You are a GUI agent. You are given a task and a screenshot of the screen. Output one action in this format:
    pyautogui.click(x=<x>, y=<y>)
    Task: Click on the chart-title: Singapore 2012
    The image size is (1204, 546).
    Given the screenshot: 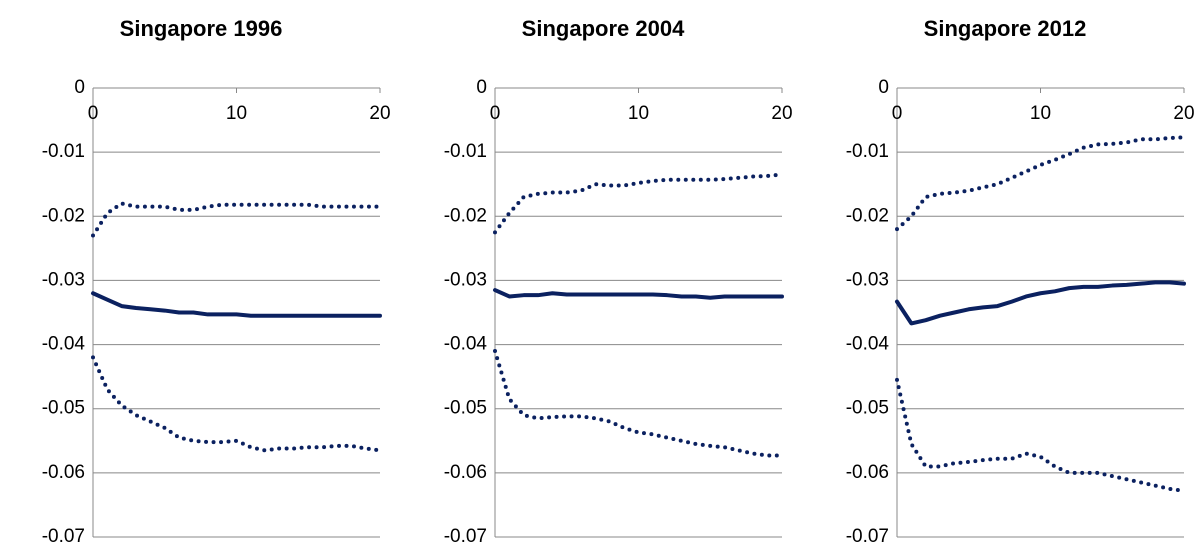 What is the action you would take?
    pyautogui.click(x=1005, y=28)
    